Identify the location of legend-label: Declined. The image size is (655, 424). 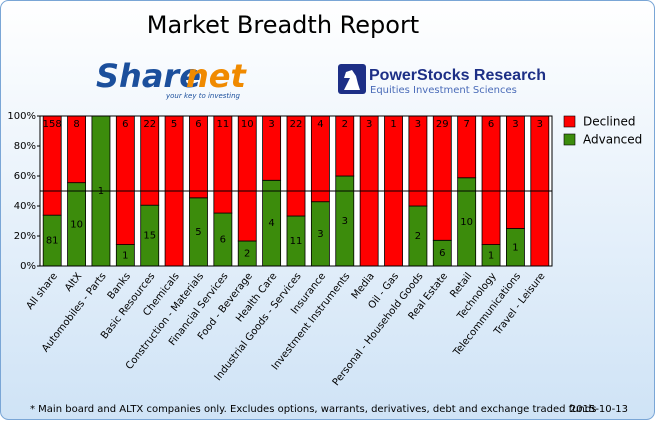
(609, 122).